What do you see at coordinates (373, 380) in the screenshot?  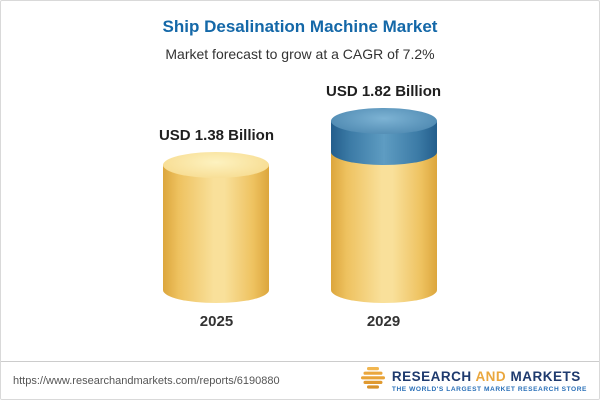 I see `gold-stacked-bars-globe-icon` at bounding box center [373, 380].